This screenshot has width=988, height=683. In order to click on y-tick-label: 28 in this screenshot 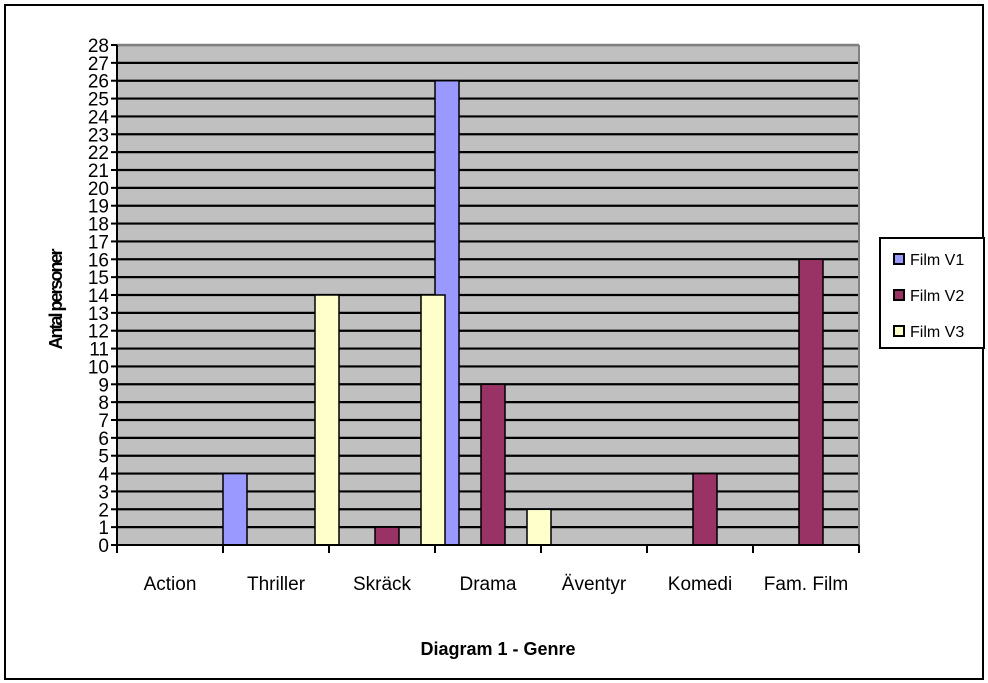, I will do `click(98, 46)`.